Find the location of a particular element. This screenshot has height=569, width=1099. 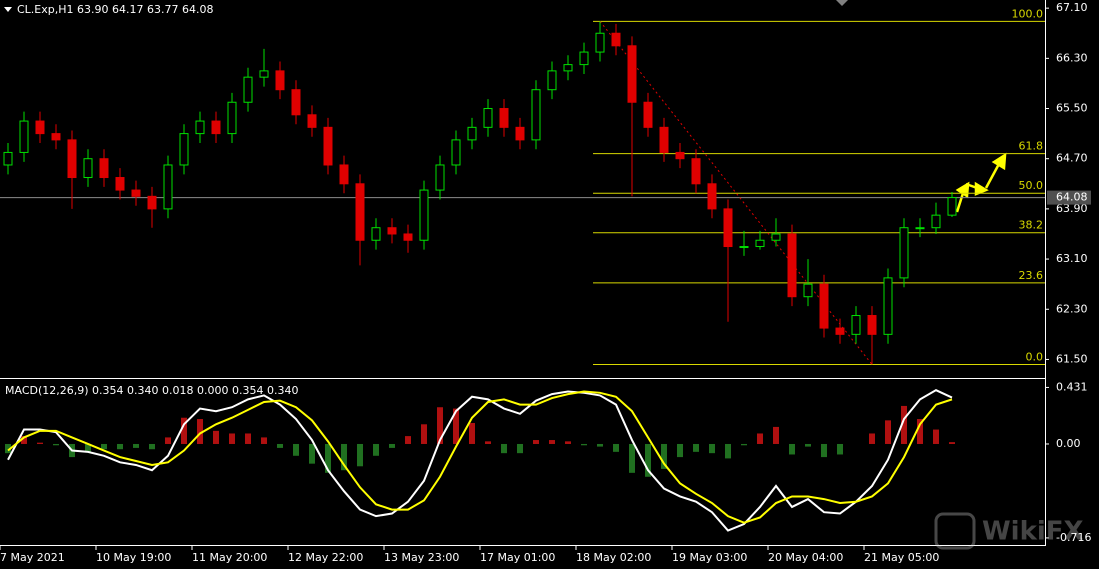

y-tick-label: 66.30 is located at coordinates (1072, 57).